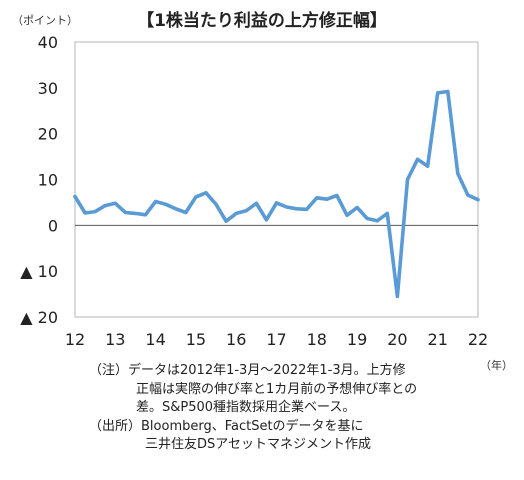 The height and width of the screenshot is (480, 524). I want to click on note-line-3: 差。S&P500種指数採用企業ベース。, so click(246, 407).